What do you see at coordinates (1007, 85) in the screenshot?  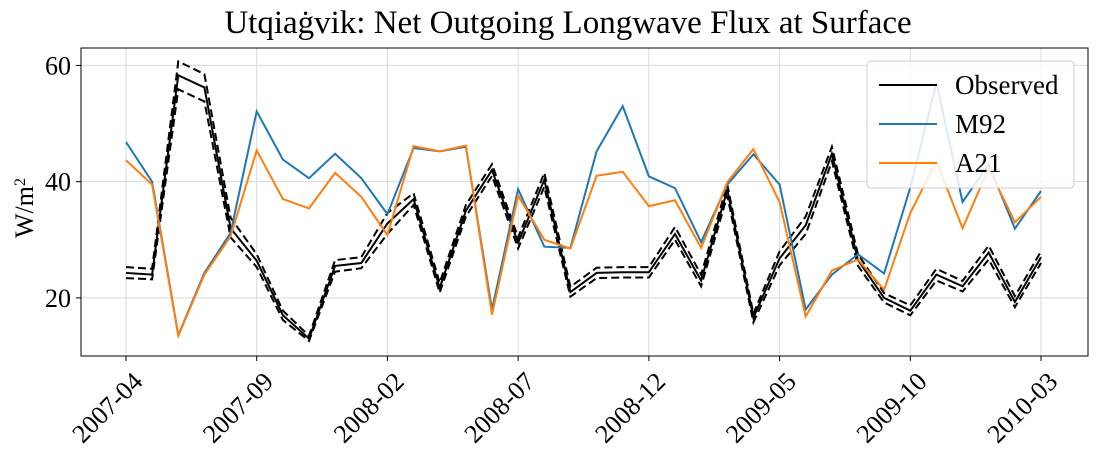 I see `legend-label: Observed` at bounding box center [1007, 85].